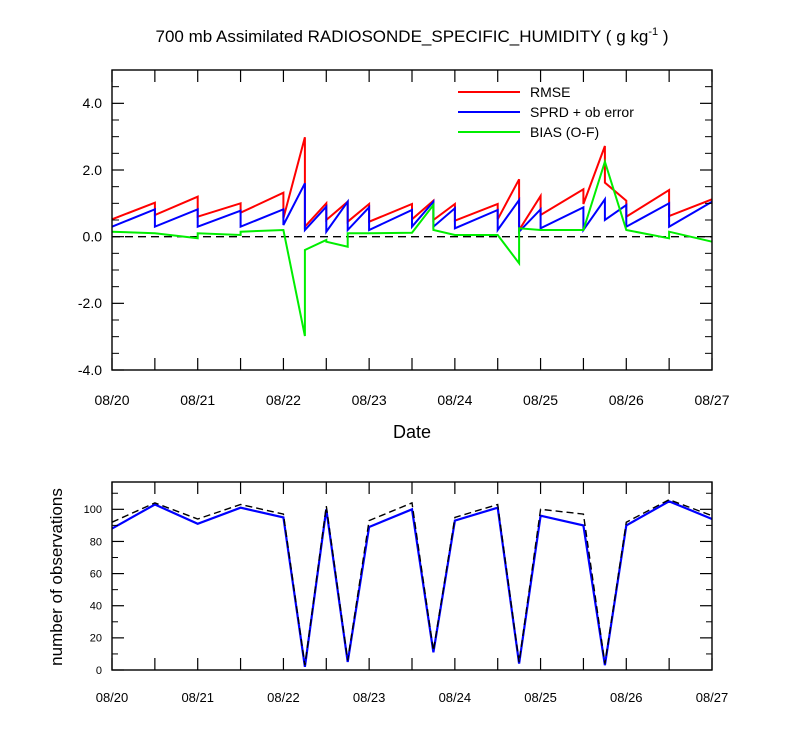 The width and height of the screenshot is (800, 750). I want to click on y-axis-label: number of observations, so click(56, 577).